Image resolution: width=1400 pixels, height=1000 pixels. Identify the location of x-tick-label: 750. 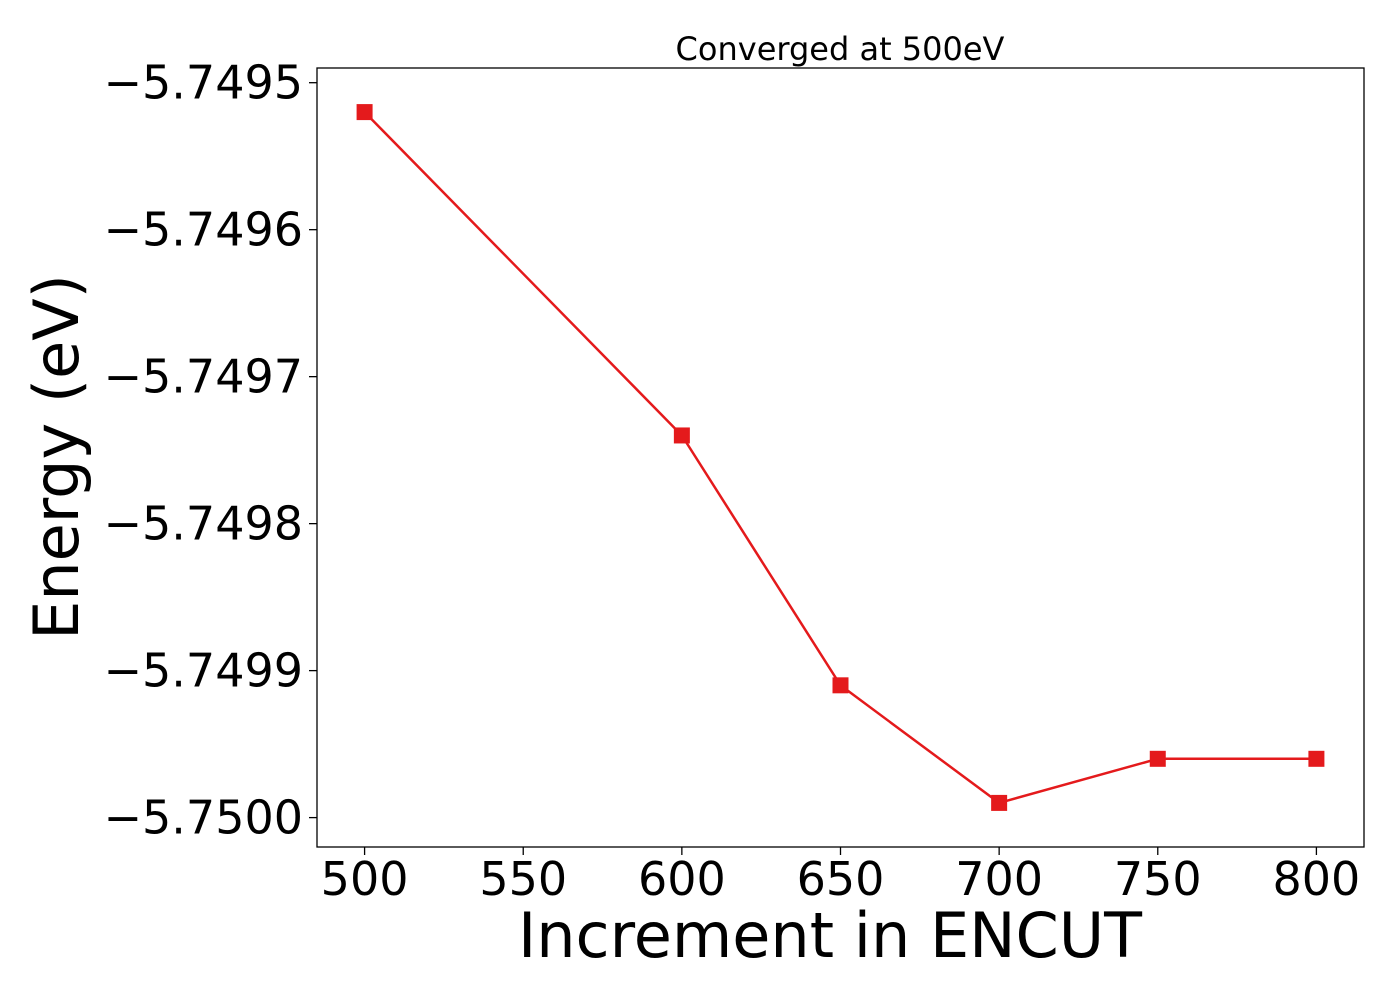
(1158, 879).